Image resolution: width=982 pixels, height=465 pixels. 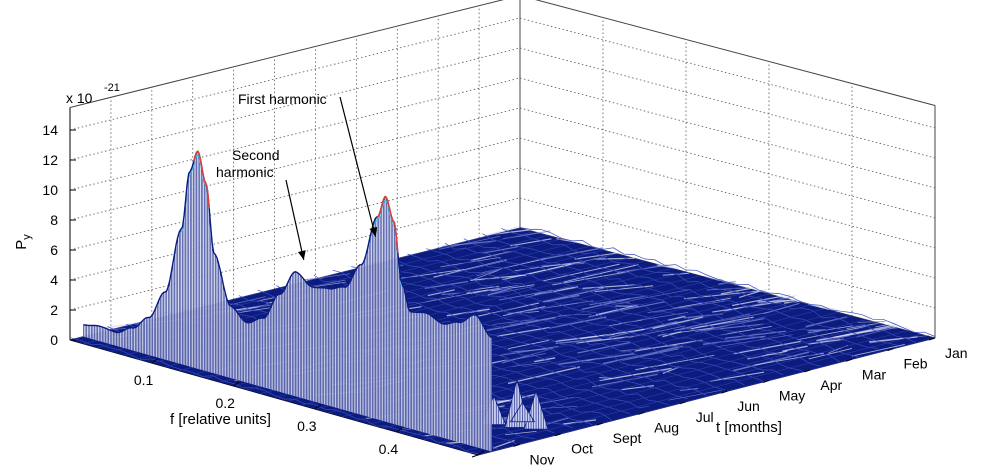 I want to click on z-tick-label: 8, so click(x=54, y=220).